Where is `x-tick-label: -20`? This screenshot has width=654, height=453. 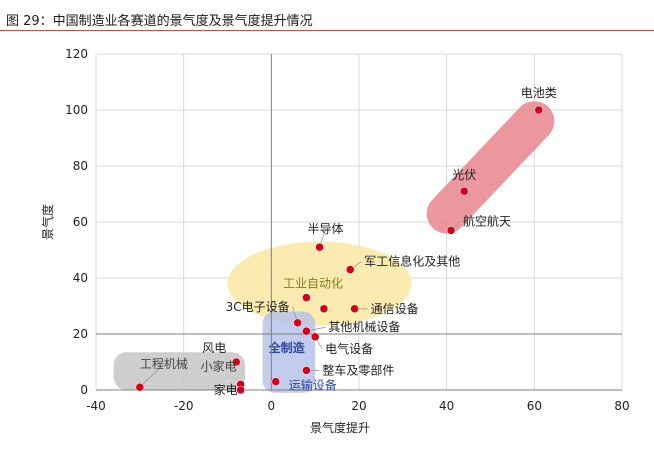 x-tick-label: -20 is located at coordinates (184, 406).